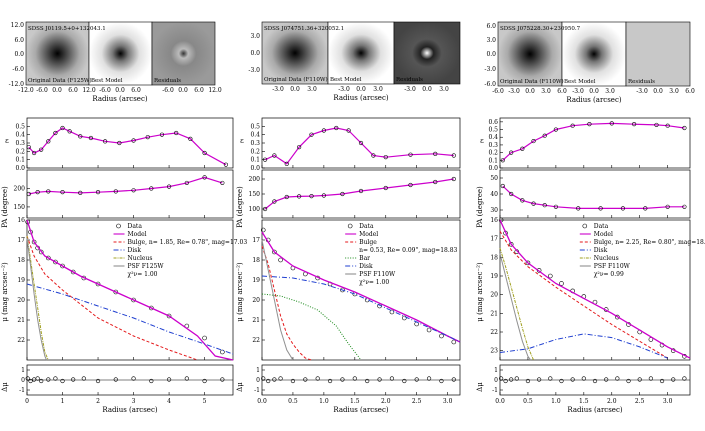 This screenshot has height=431, width=705. What do you see at coordinates (130, 194) in the screenshot?
I see `axes-frame-pa` at bounding box center [130, 194].